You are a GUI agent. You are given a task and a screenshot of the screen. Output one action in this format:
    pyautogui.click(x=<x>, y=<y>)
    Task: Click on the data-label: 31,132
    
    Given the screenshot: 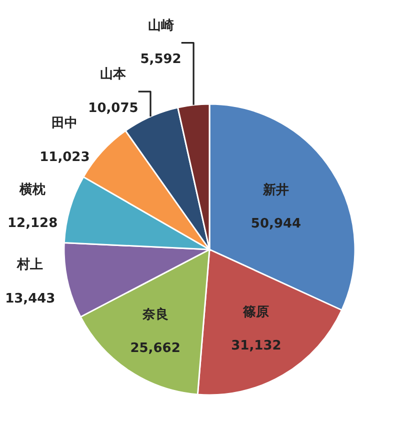 What is the action you would take?
    pyautogui.click(x=256, y=346)
    